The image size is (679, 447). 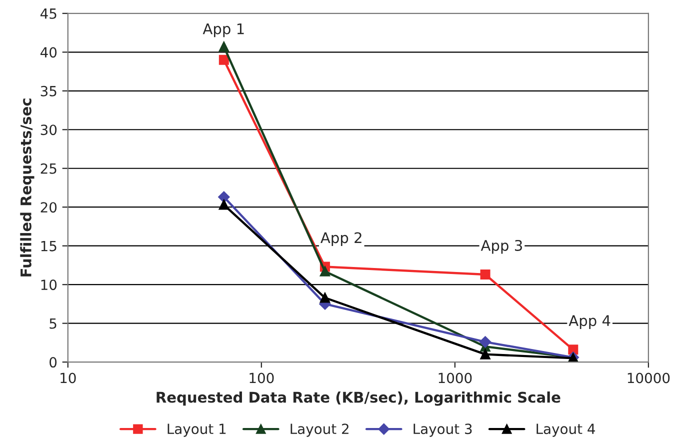 I want to click on x-tick-label: 100, so click(x=262, y=378).